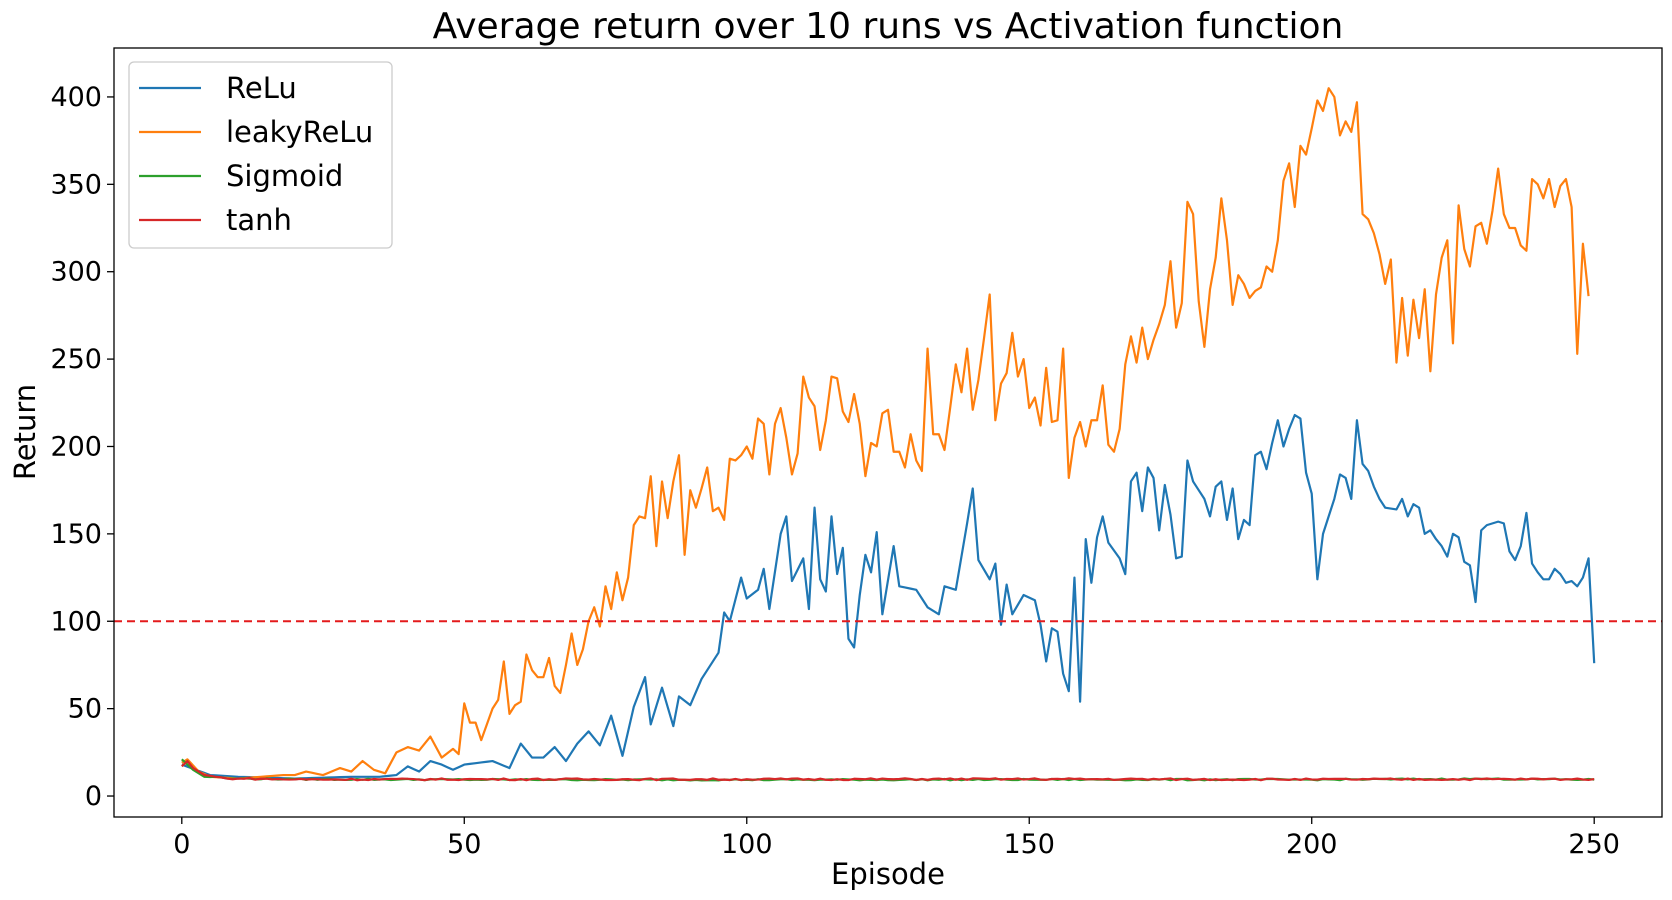  Describe the element at coordinates (464, 844) in the screenshot. I see `x-tick-label: 50` at that location.